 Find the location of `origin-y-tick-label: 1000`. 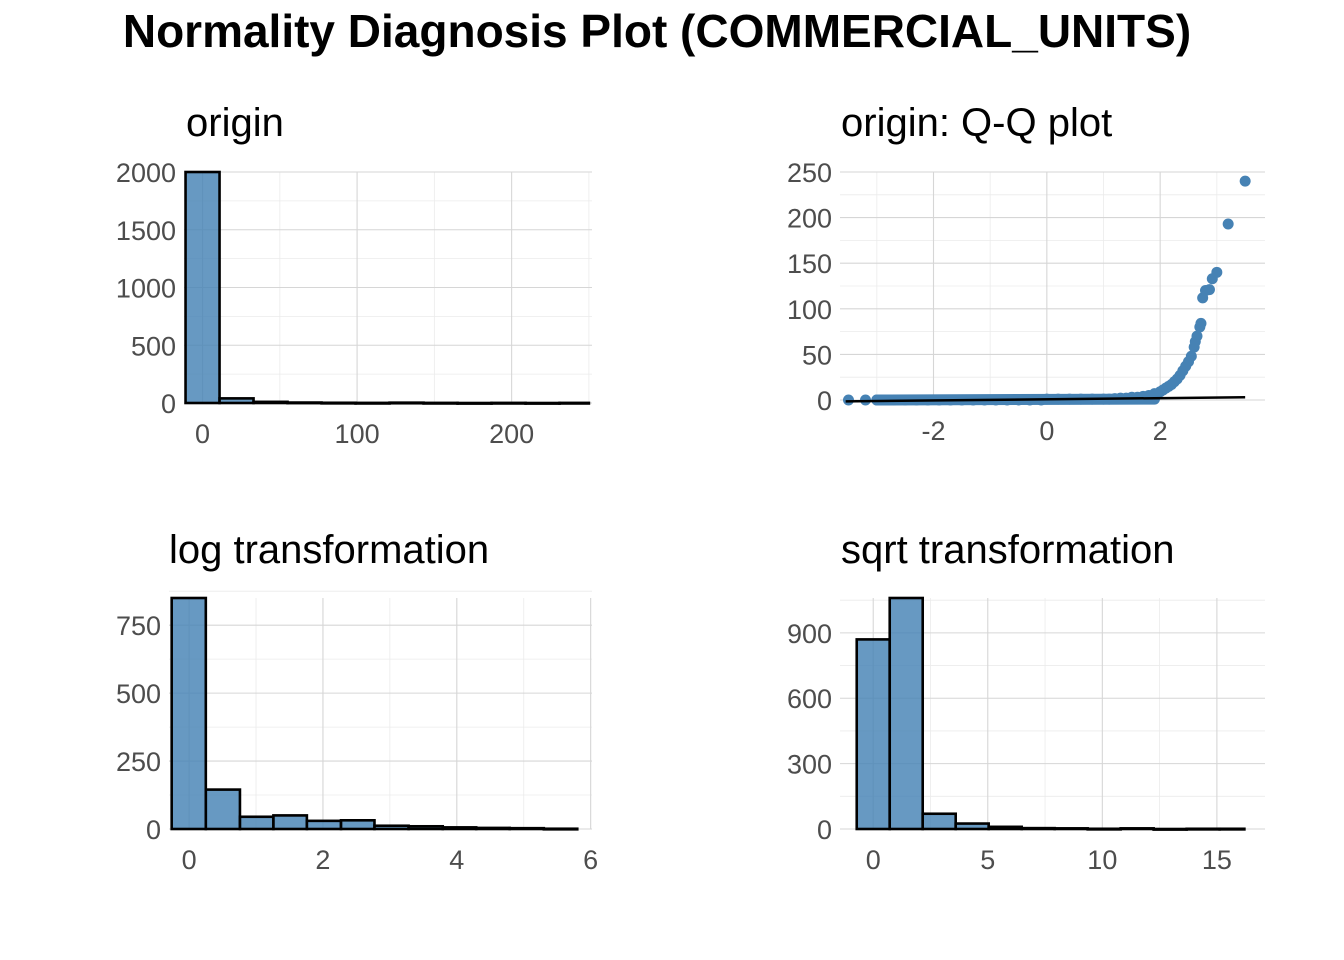

origin-y-tick-label: 1000 is located at coordinates (146, 289).